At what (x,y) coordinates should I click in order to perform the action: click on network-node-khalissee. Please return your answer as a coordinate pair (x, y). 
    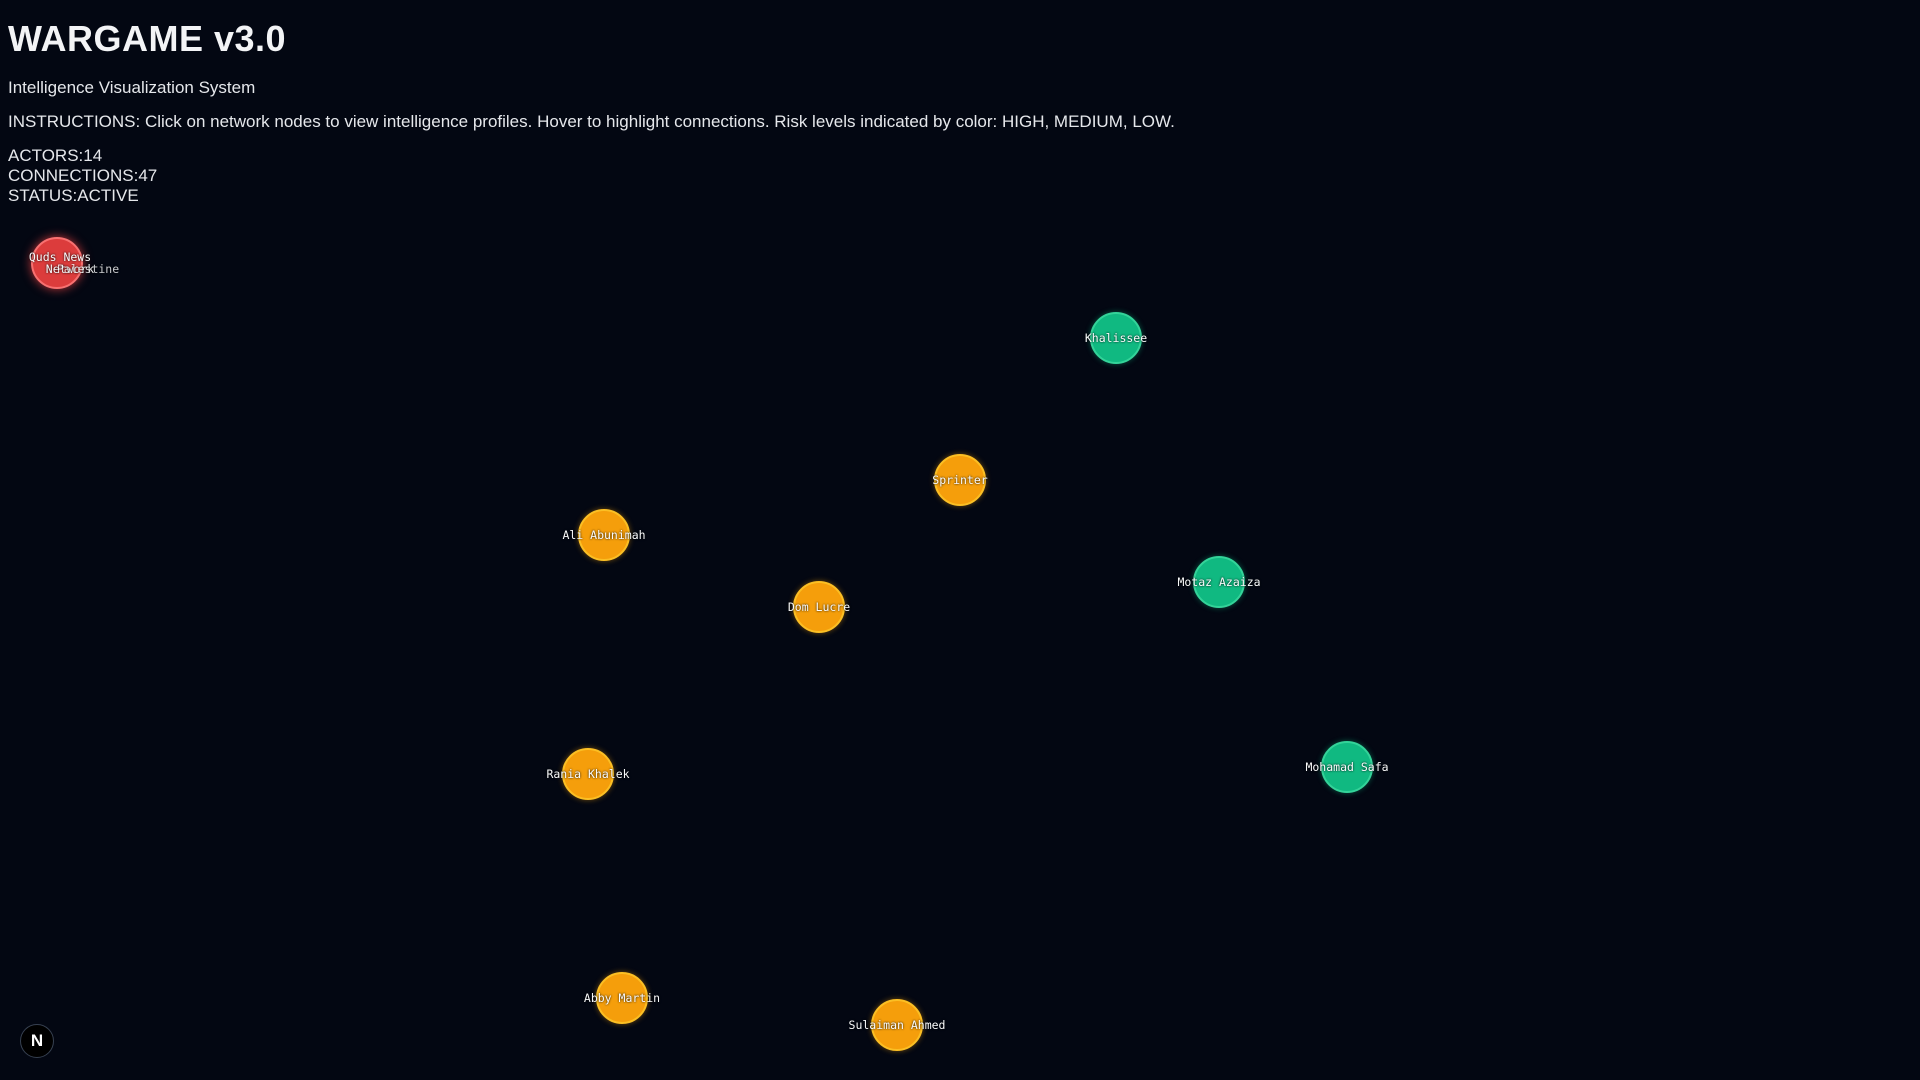
    Looking at the image, I should click on (1116, 338).